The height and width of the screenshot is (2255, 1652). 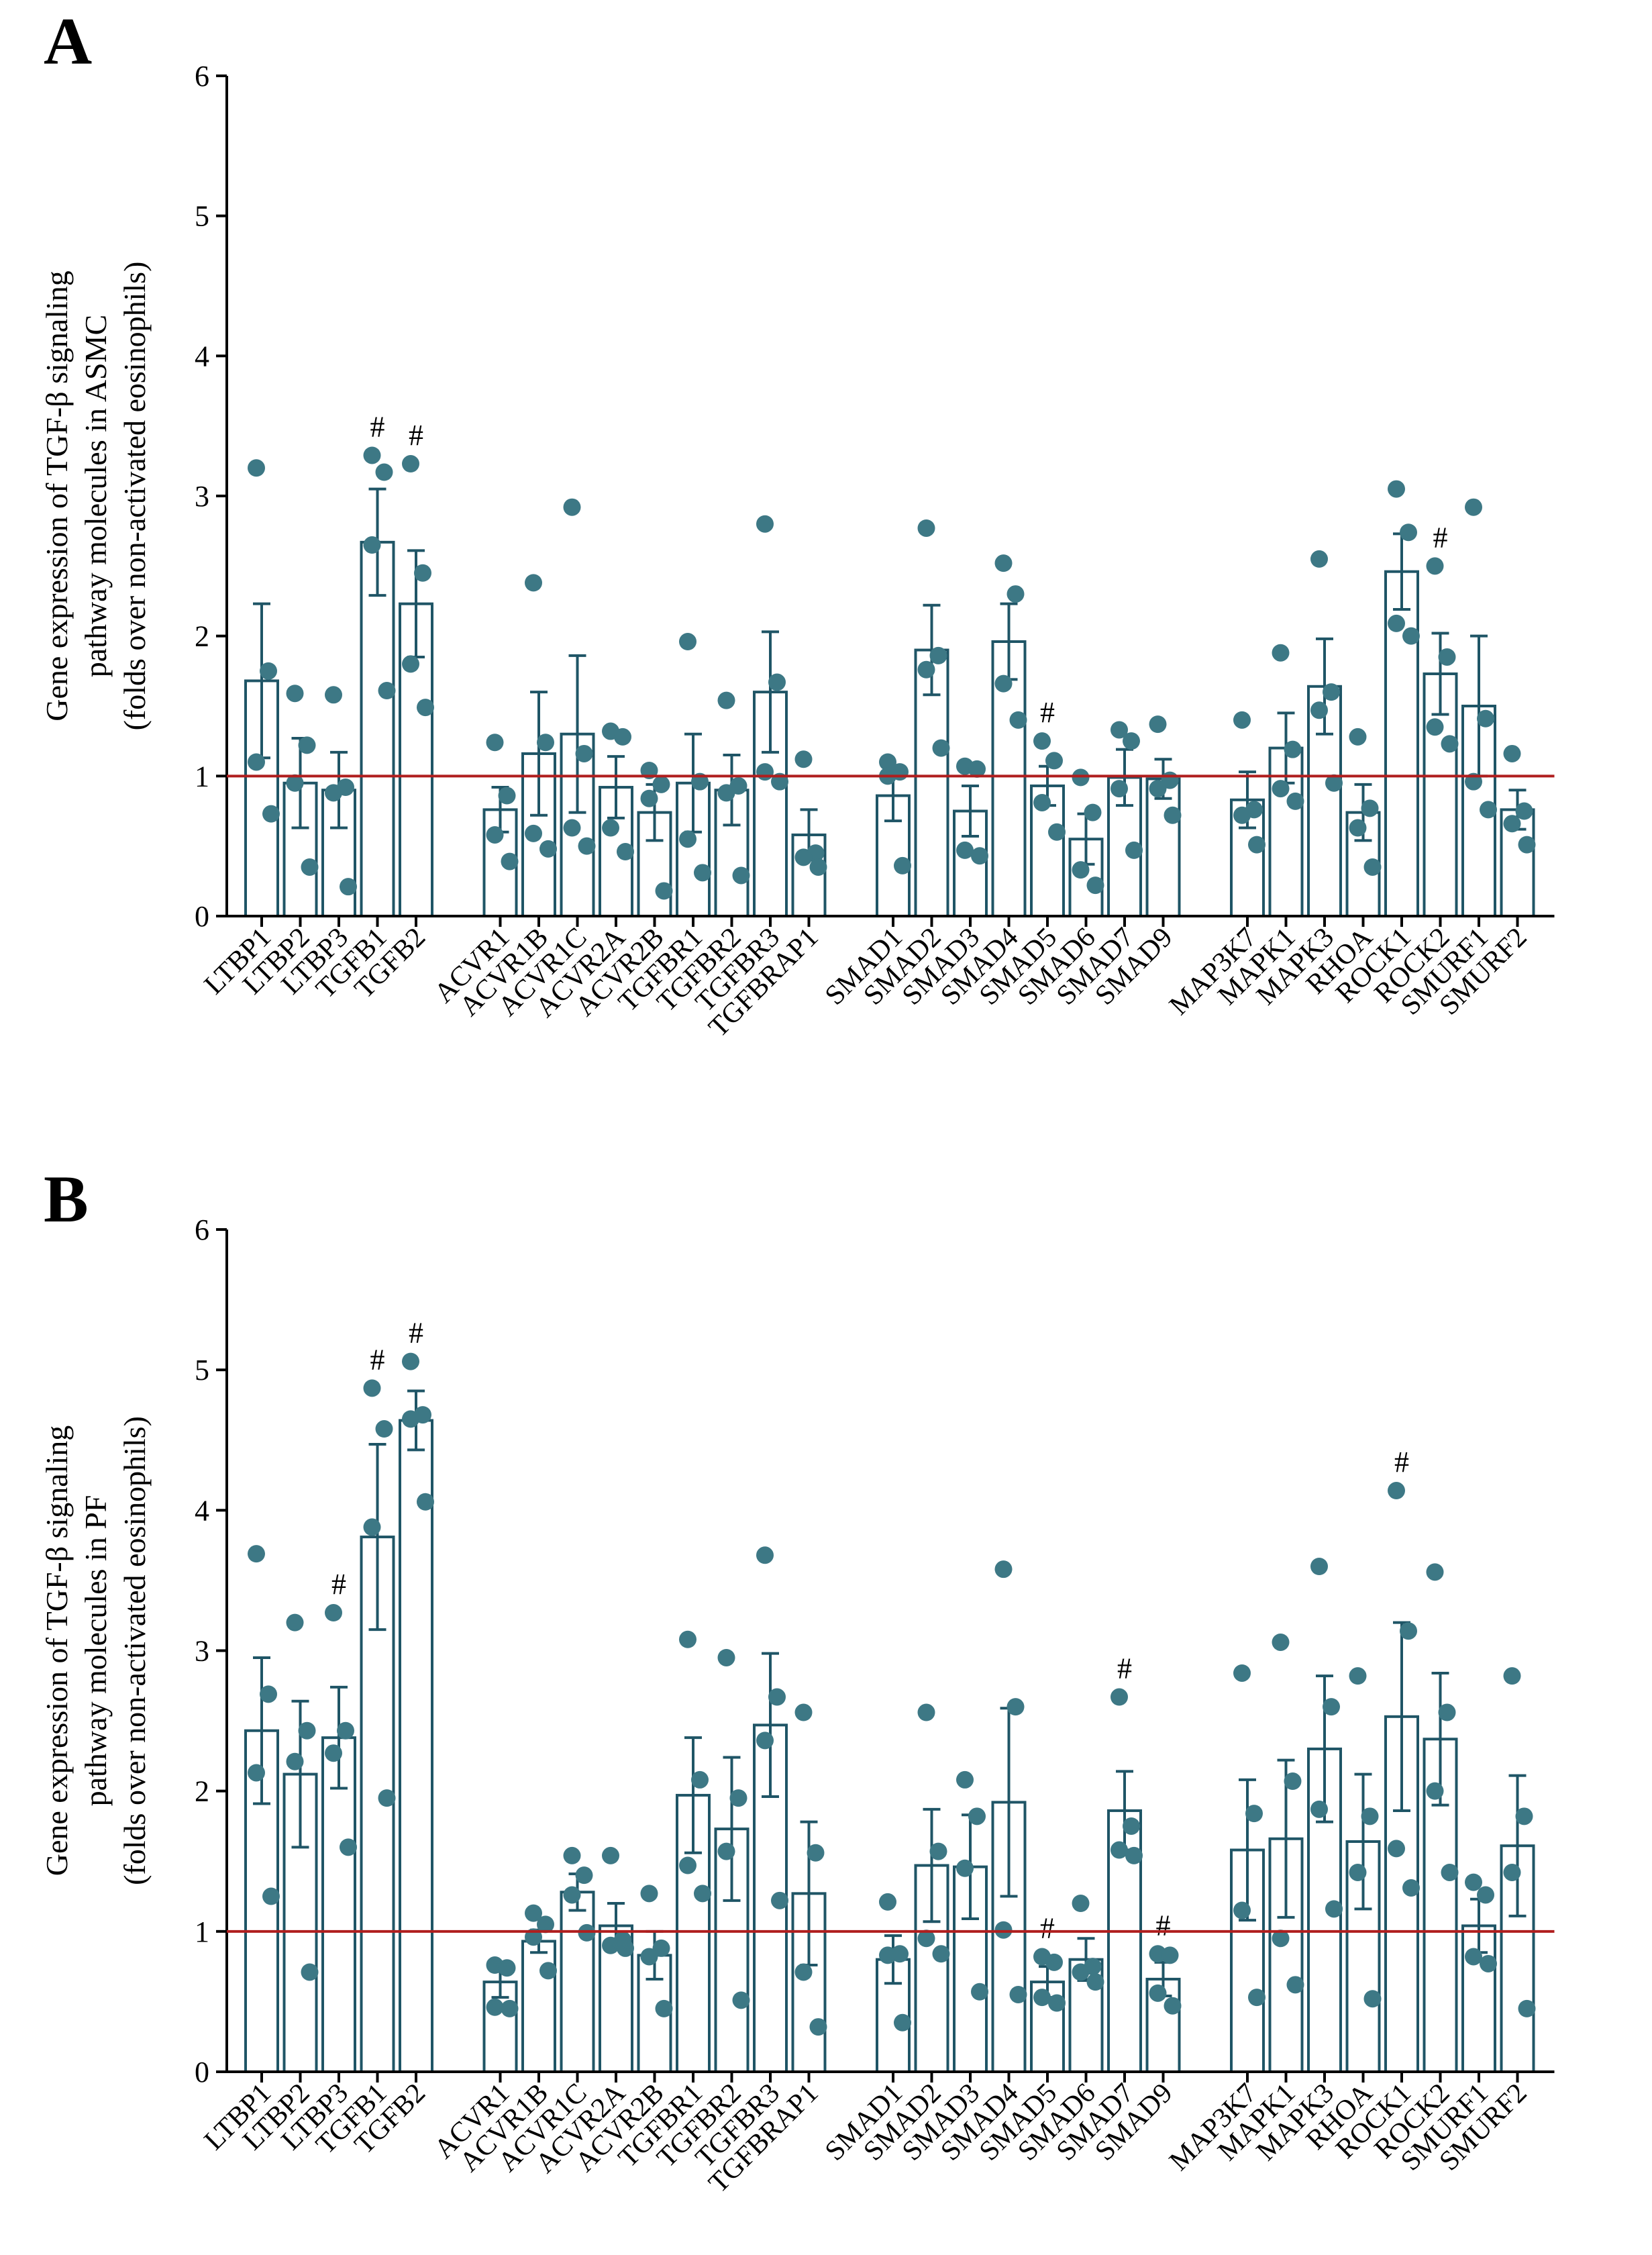 What do you see at coordinates (202, 1229) in the screenshot?
I see `y-tick-label: 6` at bounding box center [202, 1229].